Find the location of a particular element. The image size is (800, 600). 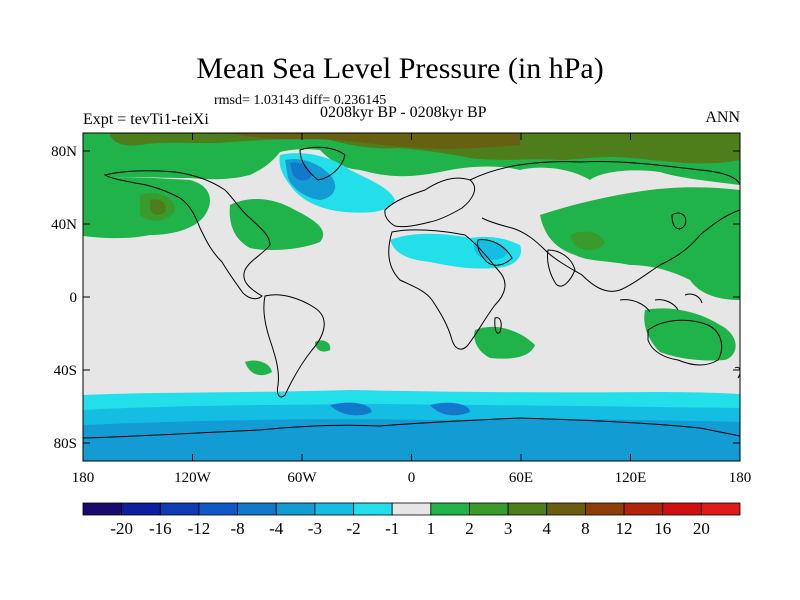

colorbar-label: -12 is located at coordinates (199, 528).